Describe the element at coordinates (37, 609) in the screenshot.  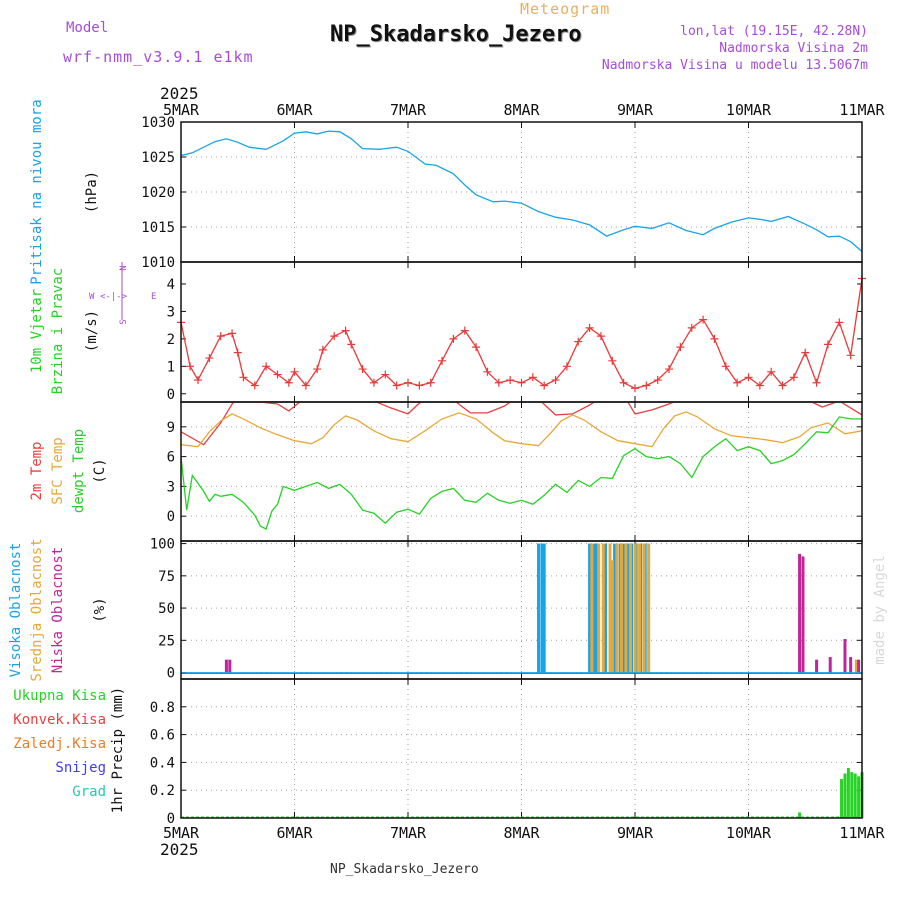
I see `ylabel-cloud-mid: Srednja Oblacnost` at that location.